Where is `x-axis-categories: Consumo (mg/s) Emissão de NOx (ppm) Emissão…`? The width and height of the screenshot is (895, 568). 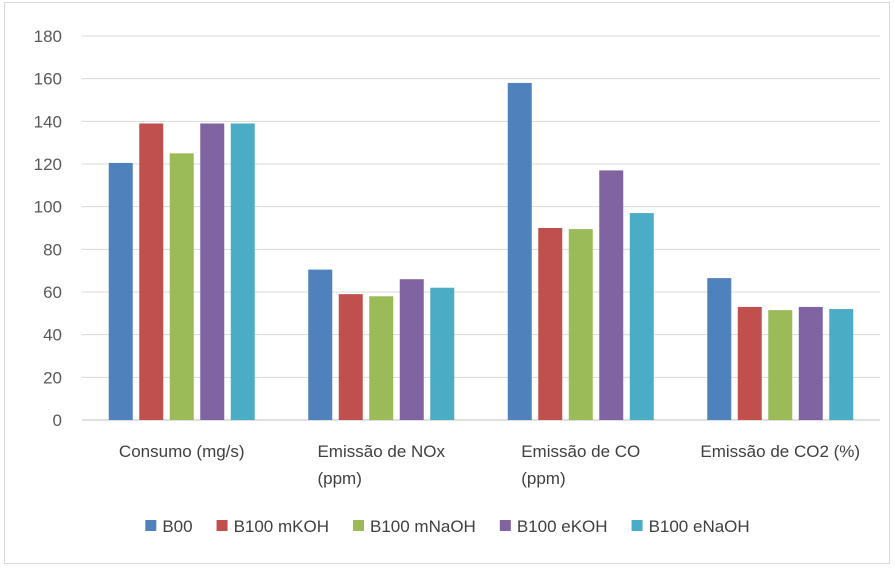
x-axis-categories: Consumo (mg/s) Emissão de NOx (ppm) Emissão… is located at coordinates (489, 465).